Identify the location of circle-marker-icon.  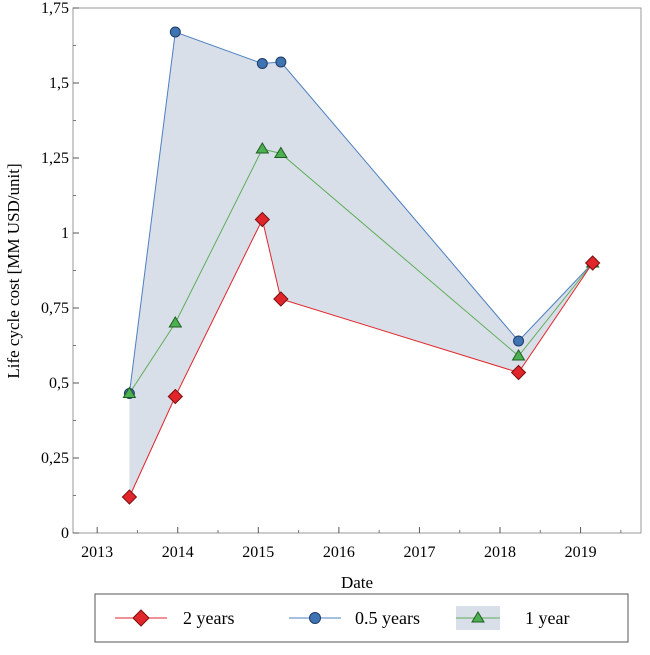
(315, 618).